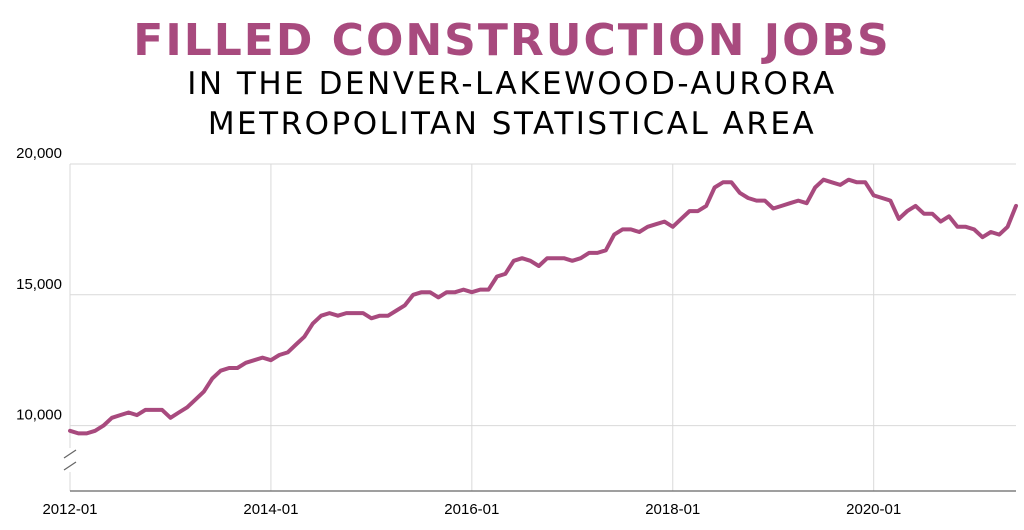 The image size is (1024, 530). I want to click on y-tick-label: 10,000, so click(39, 415).